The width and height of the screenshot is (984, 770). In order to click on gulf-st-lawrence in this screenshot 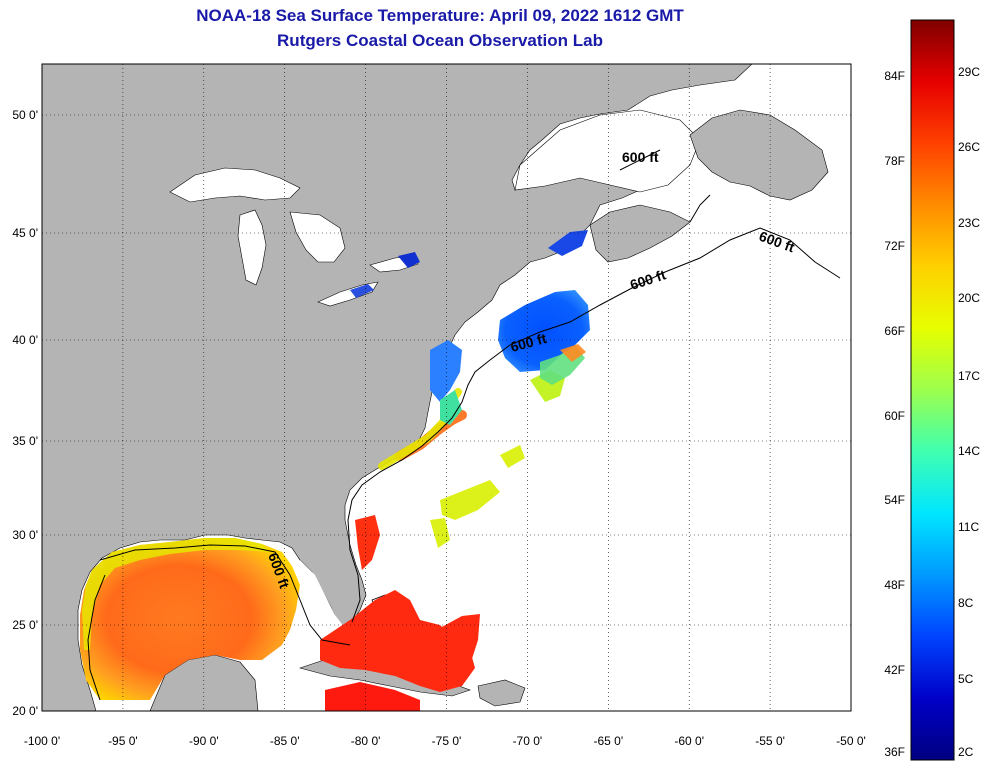, I will do `click(607, 151)`.